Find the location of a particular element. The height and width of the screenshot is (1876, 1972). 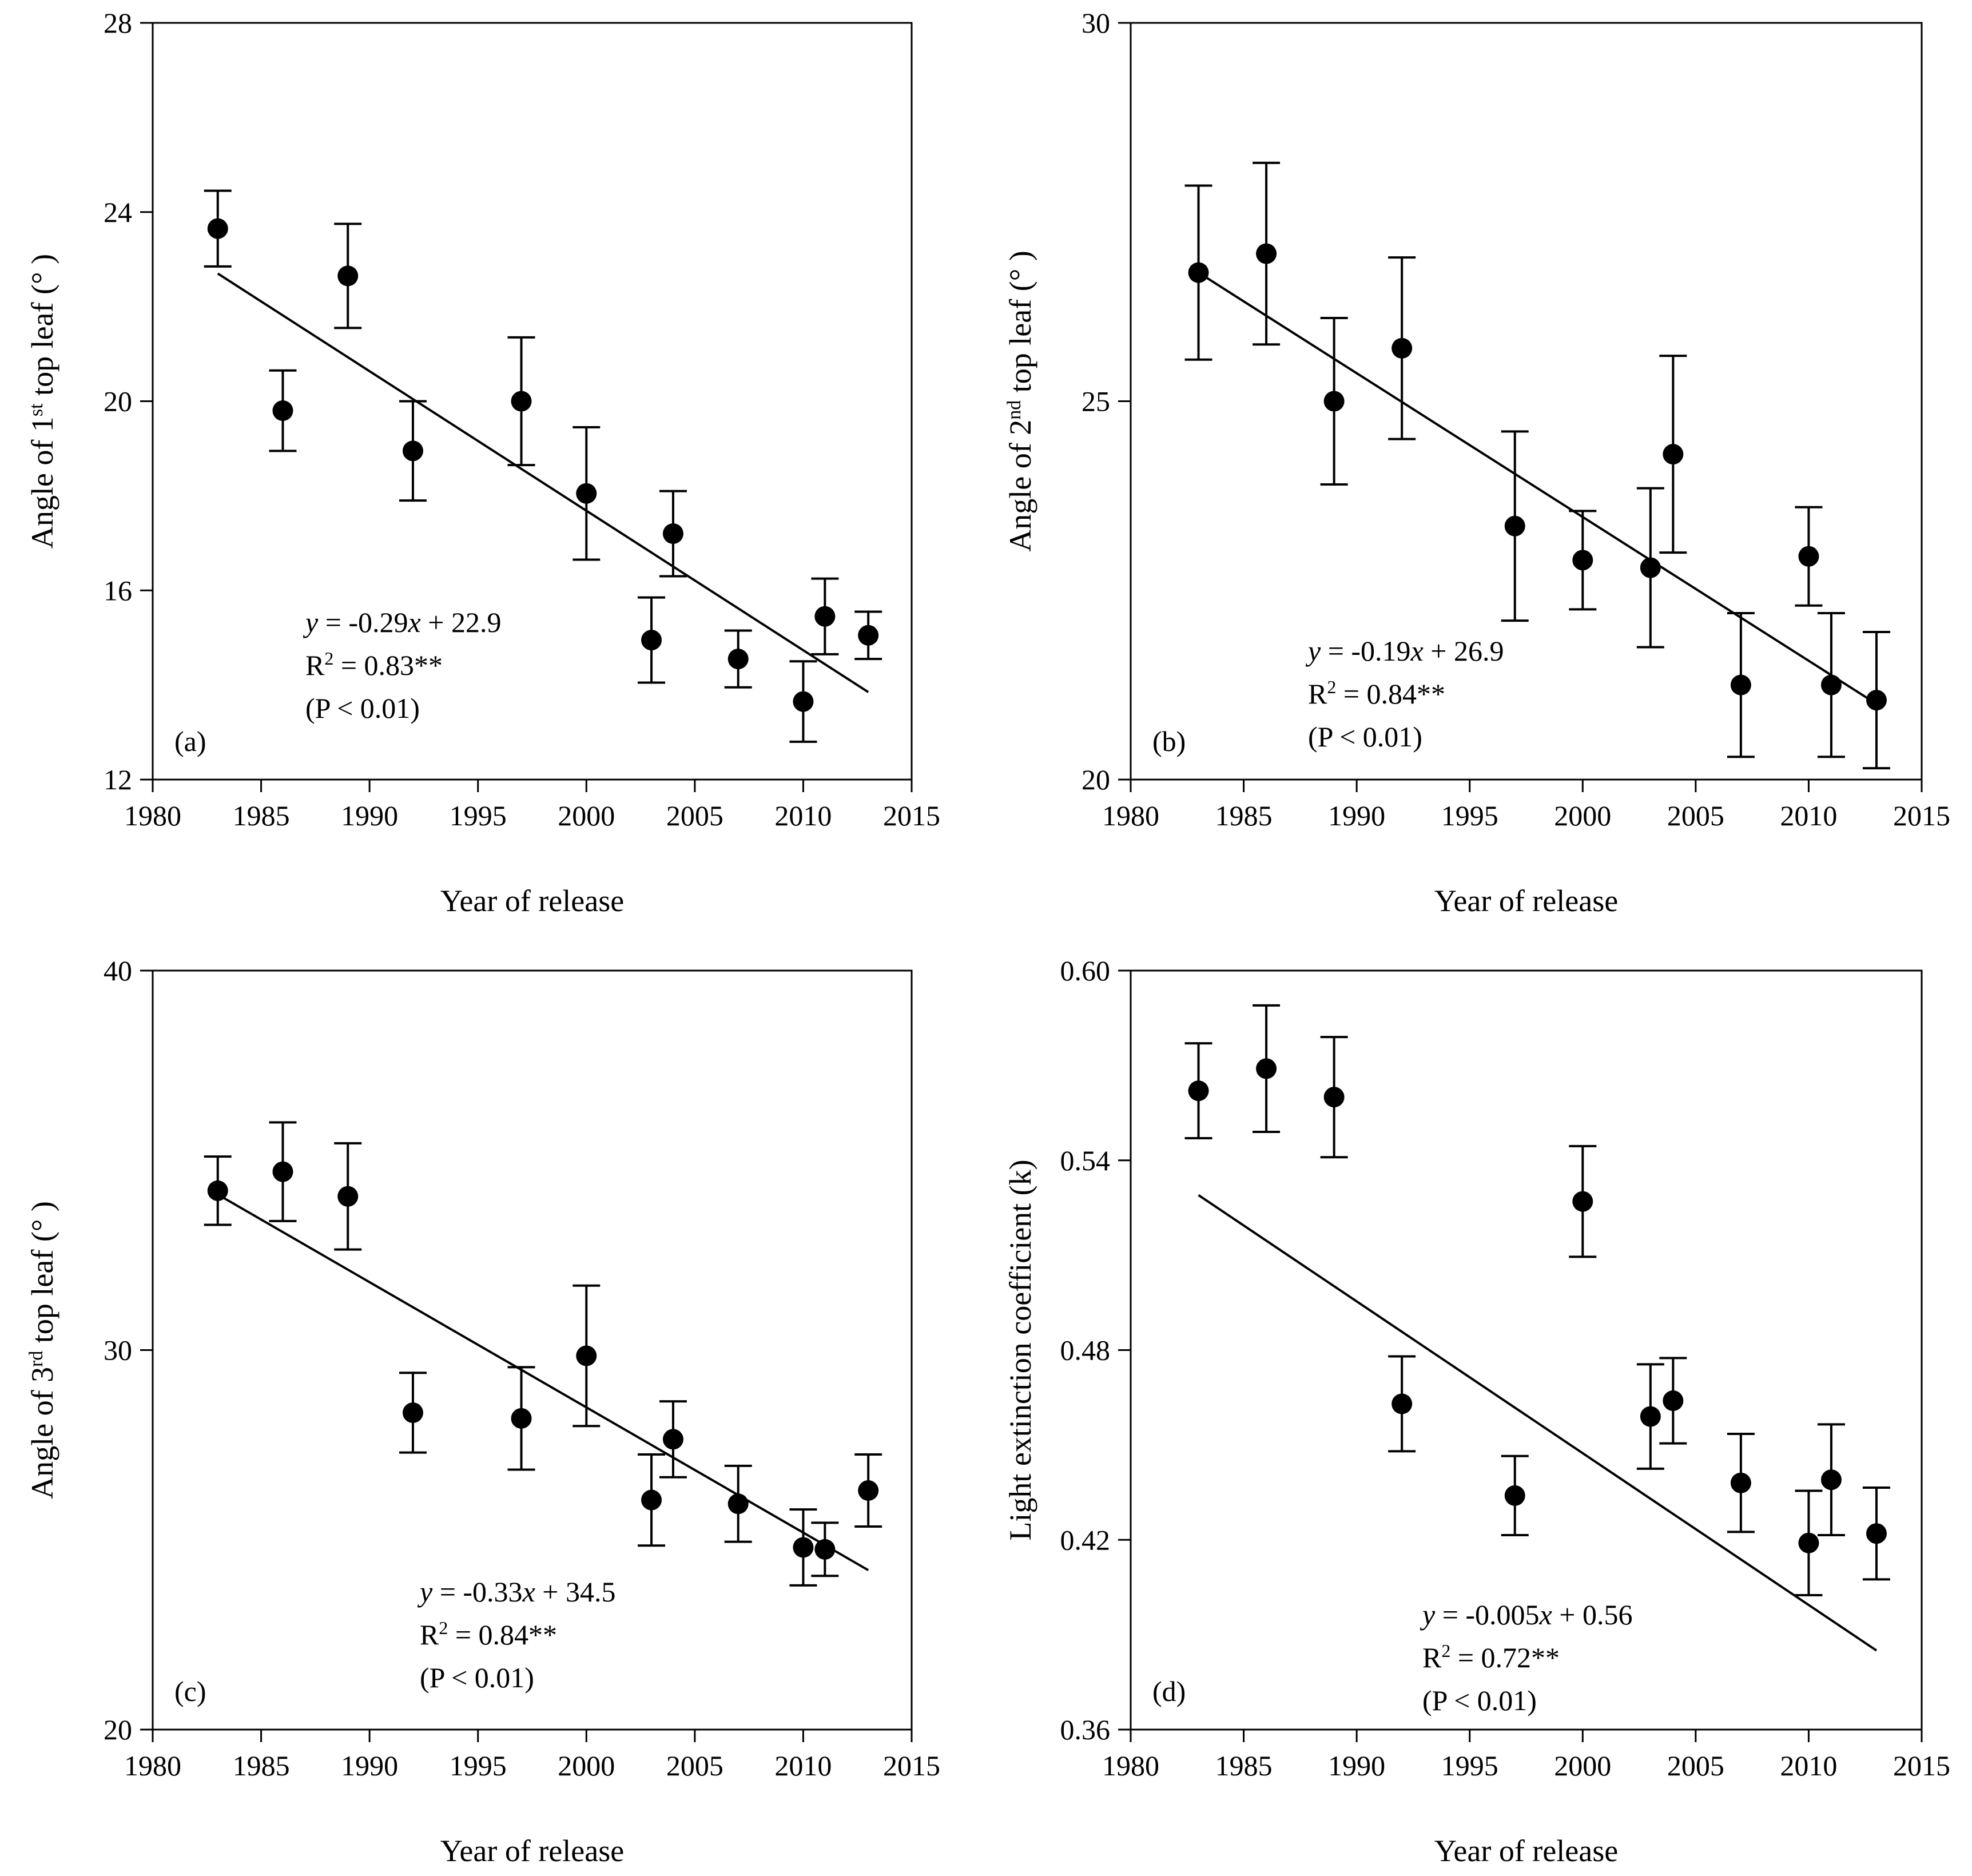

y-tick-label: 0.36 is located at coordinates (1085, 1730).